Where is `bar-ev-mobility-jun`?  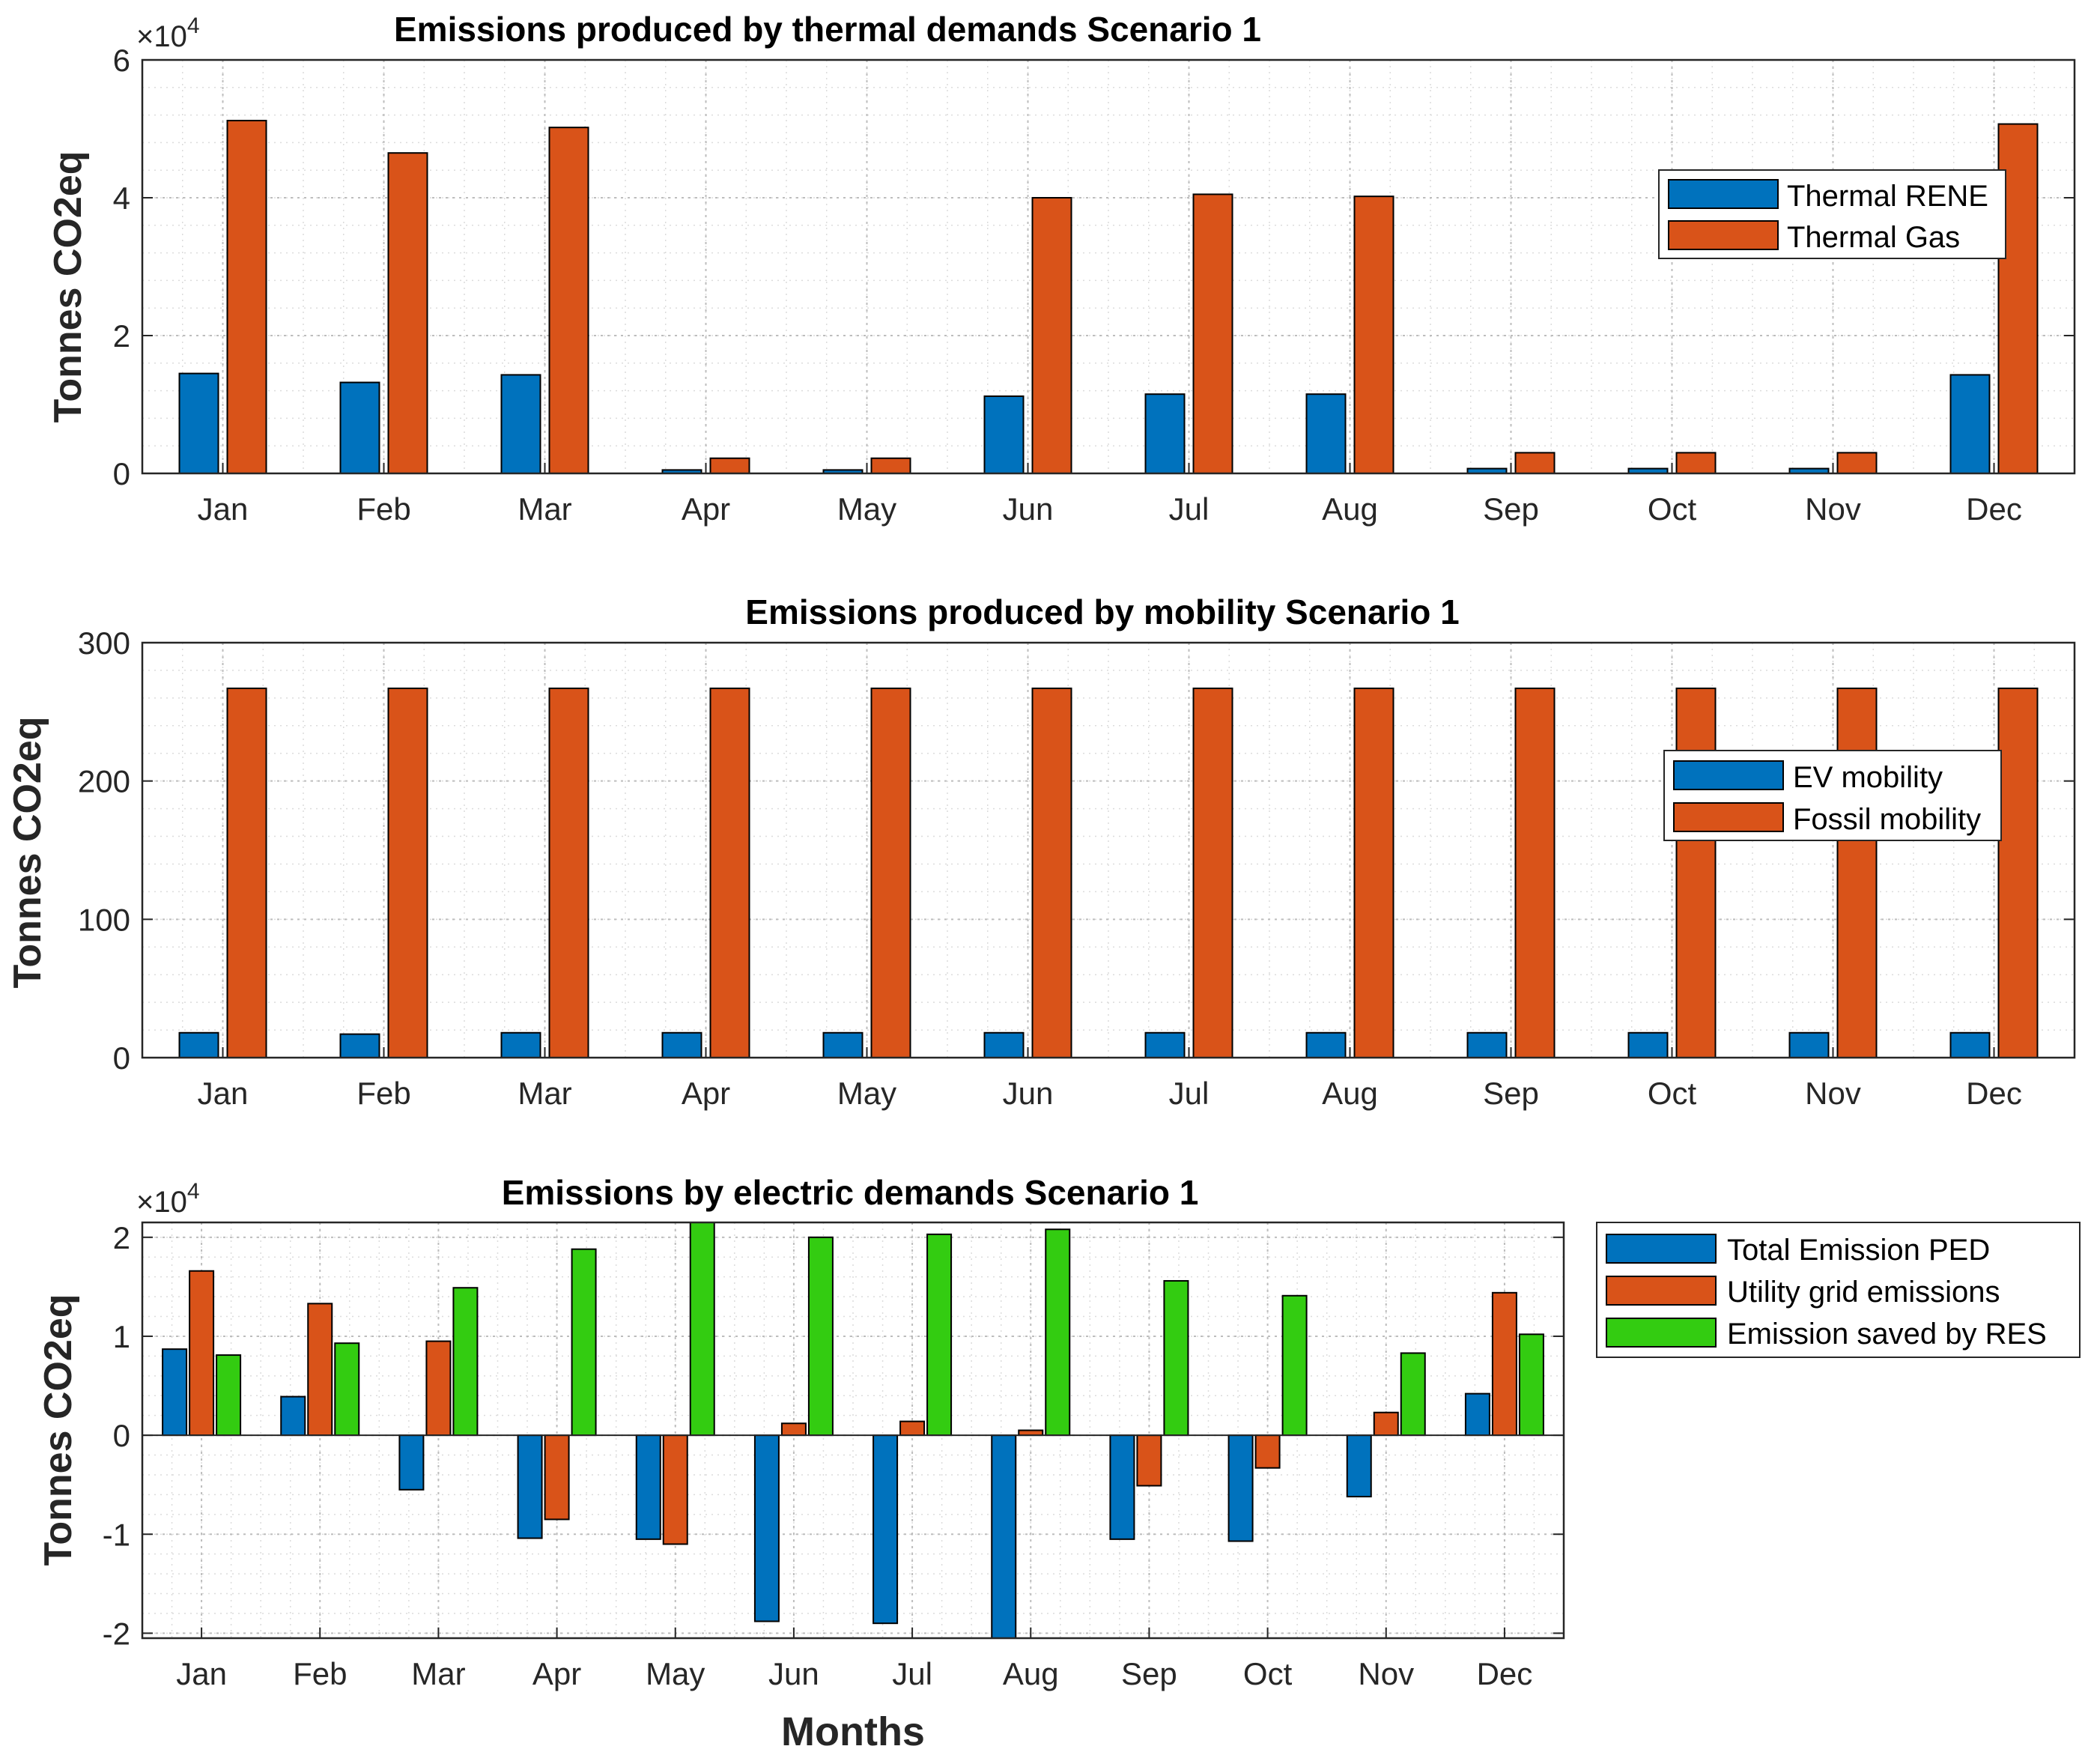 bar-ev-mobility-jun is located at coordinates (1004, 1045).